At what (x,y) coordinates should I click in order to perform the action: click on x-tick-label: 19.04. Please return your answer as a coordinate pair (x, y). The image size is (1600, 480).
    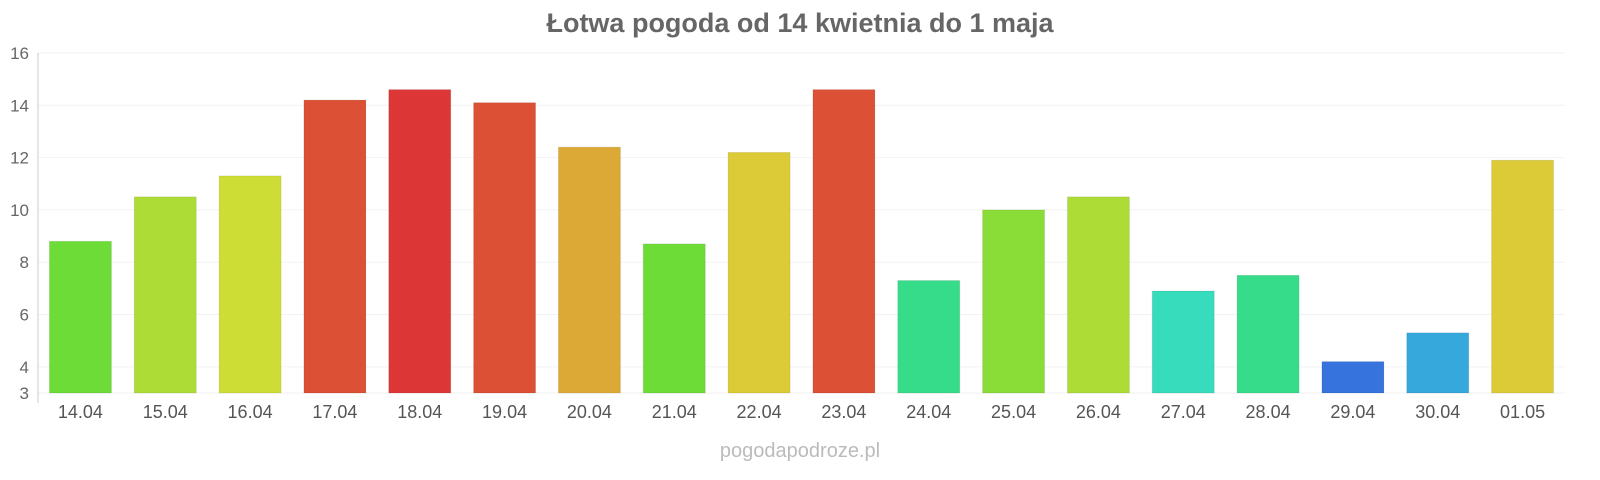
    Looking at the image, I should click on (504, 412).